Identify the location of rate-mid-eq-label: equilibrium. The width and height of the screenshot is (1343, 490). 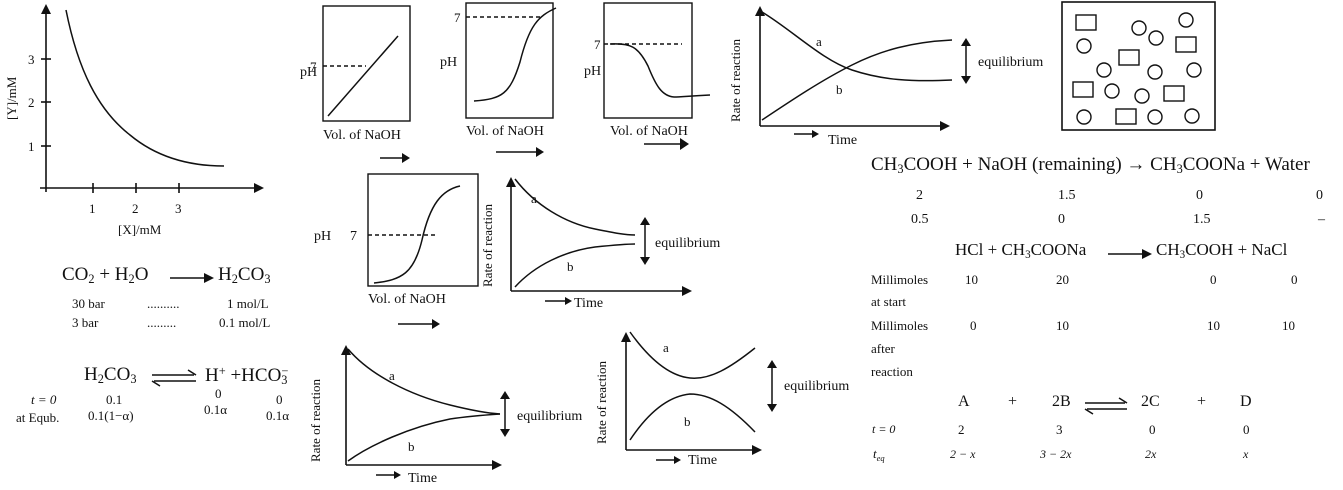
(687, 243).